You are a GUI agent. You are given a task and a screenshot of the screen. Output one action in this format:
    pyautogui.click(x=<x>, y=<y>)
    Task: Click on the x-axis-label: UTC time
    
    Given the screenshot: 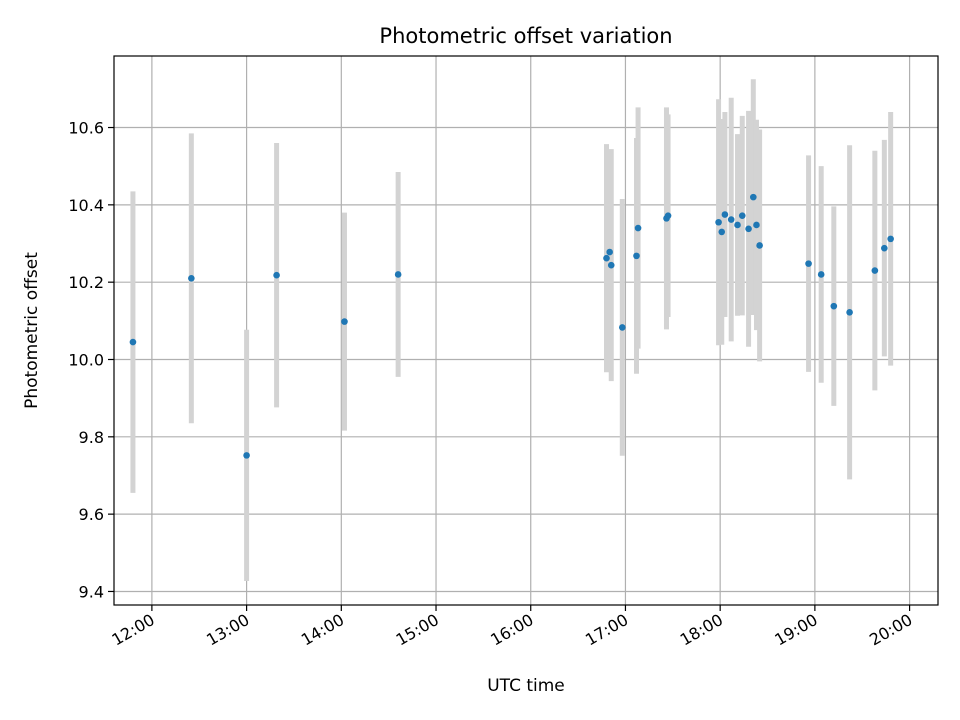 What is the action you would take?
    pyautogui.click(x=526, y=686)
    